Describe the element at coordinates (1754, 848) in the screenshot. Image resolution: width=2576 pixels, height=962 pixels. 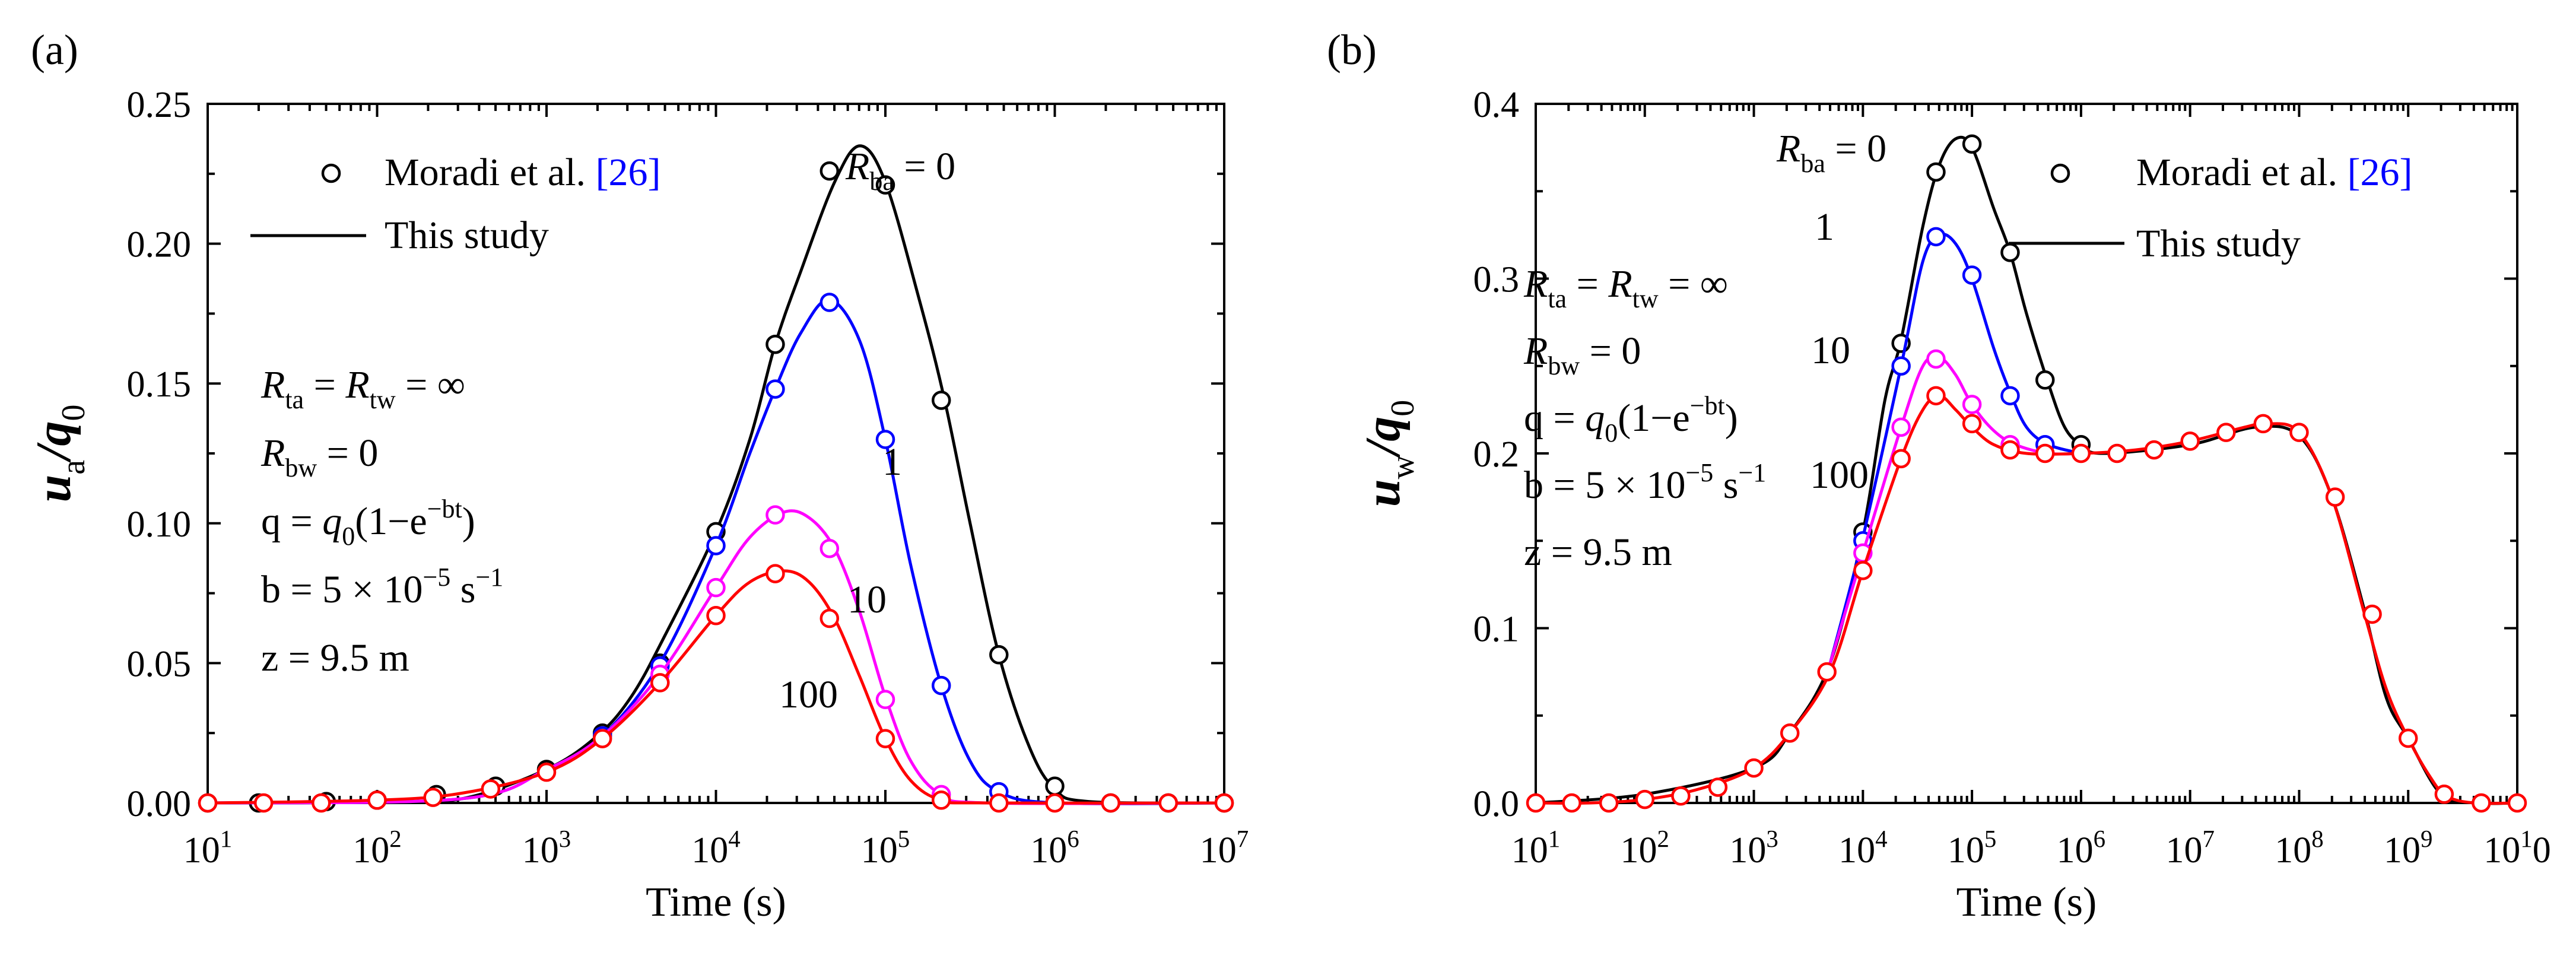
I see `x-tick-label: 103​` at that location.